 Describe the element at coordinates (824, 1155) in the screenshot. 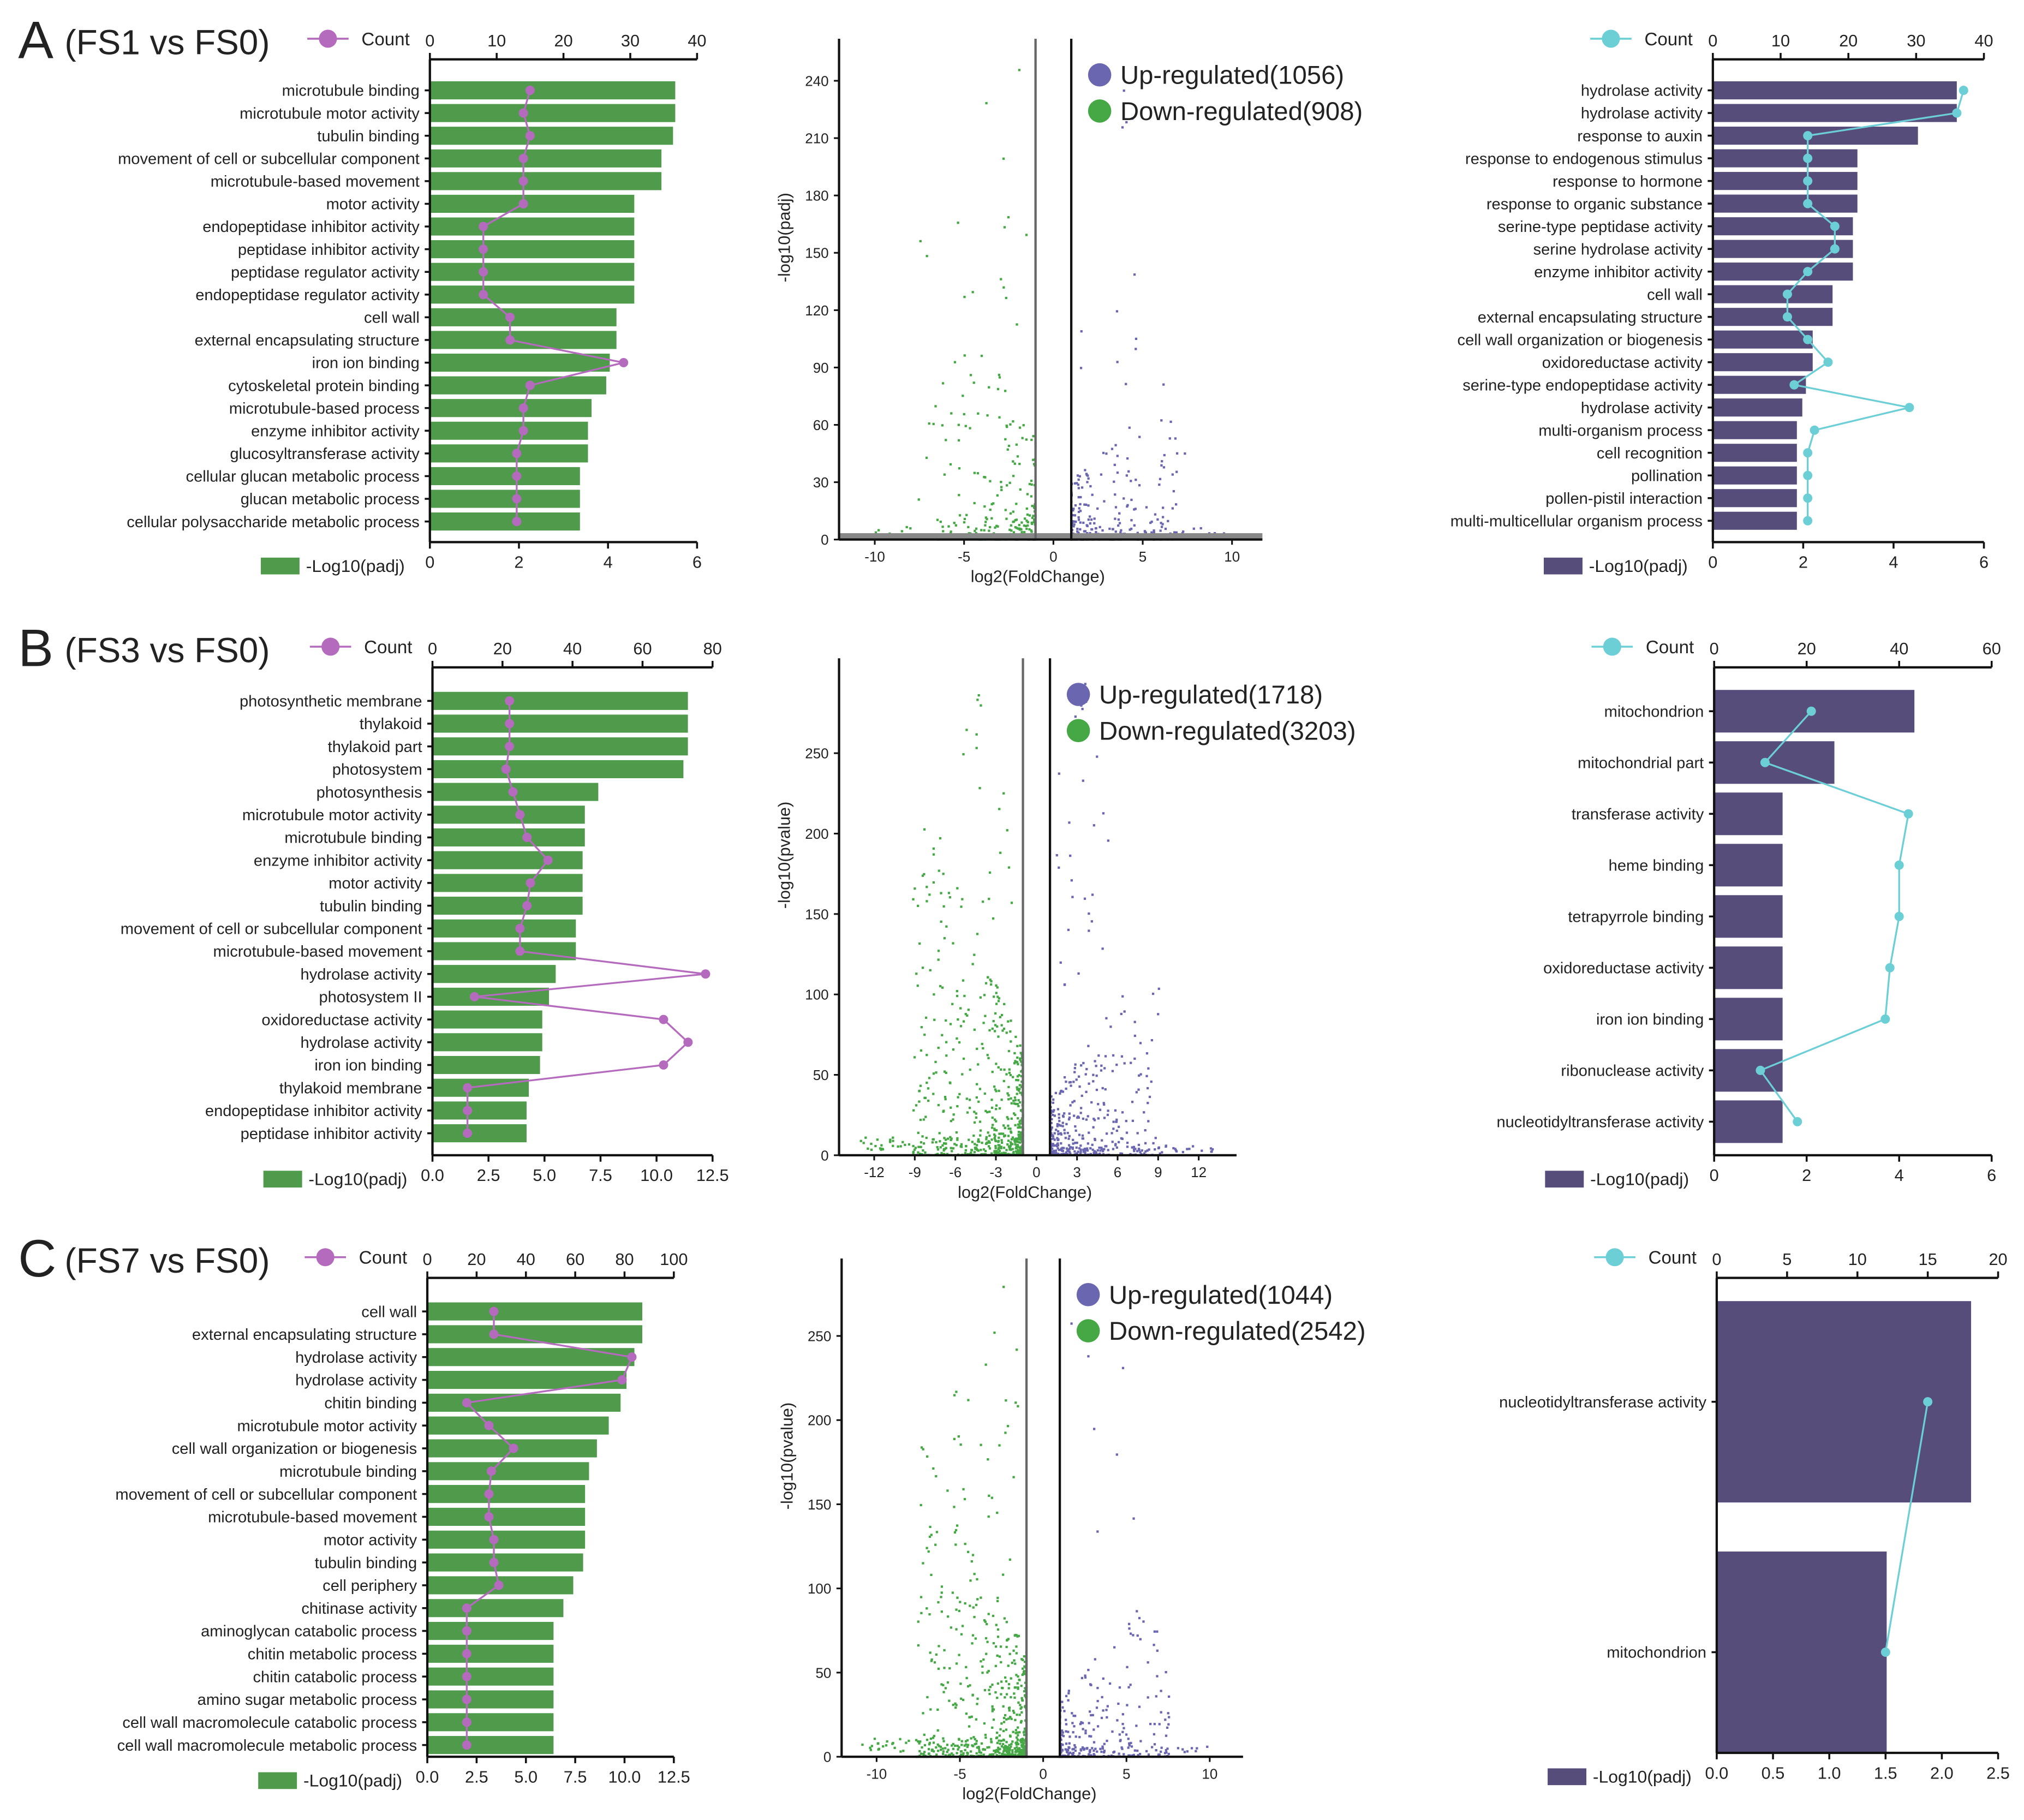

I see `y-tick-label: 0` at that location.